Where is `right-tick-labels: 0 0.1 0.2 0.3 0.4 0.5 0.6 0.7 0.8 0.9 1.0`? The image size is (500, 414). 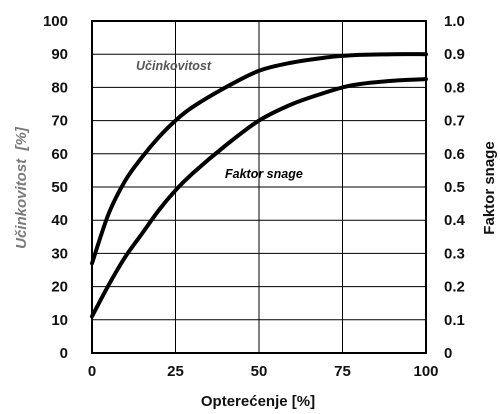
right-tick-labels: 0 0.1 0.2 0.3 0.4 0.5 0.6 0.7 0.8 0.9 1.0 is located at coordinates (455, 187).